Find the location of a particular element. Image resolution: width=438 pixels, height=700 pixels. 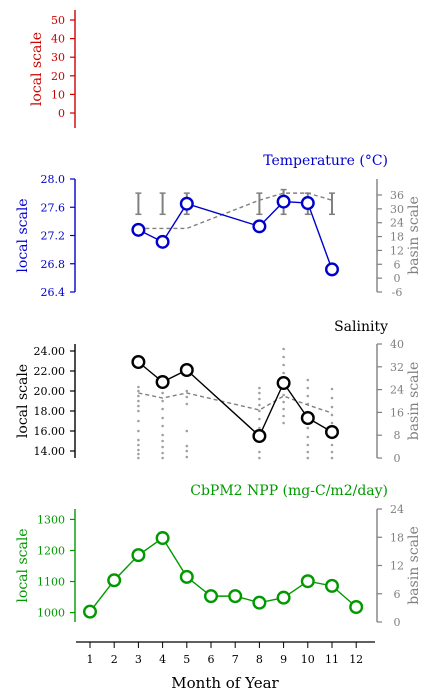

x-tick-label: 12 is located at coordinates (356, 659).